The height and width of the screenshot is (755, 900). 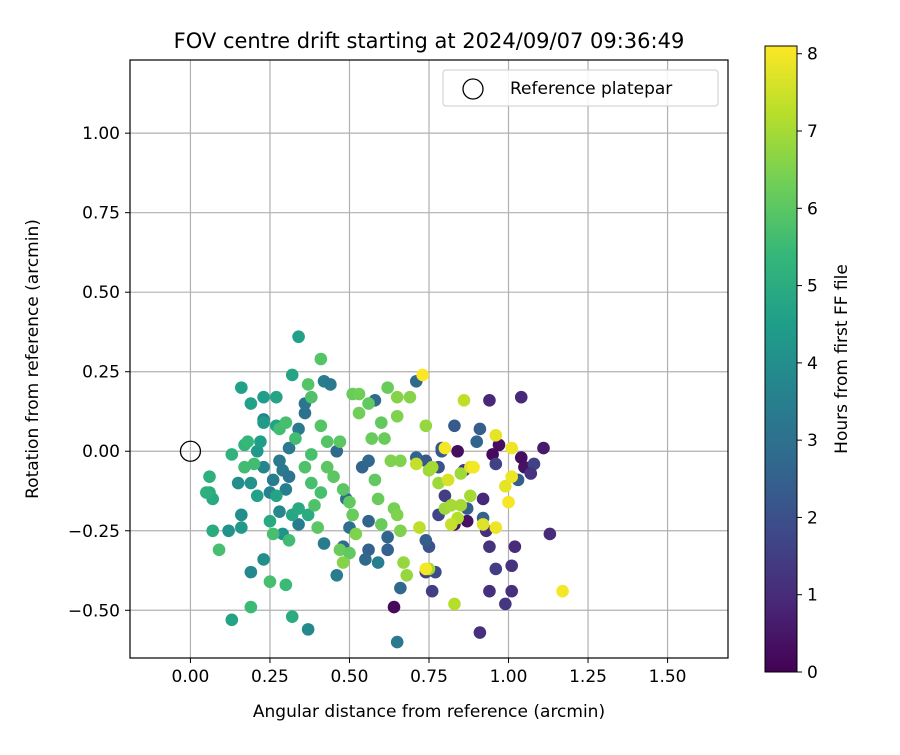 I want to click on y-tick-label: 0.00, so click(x=101, y=452).